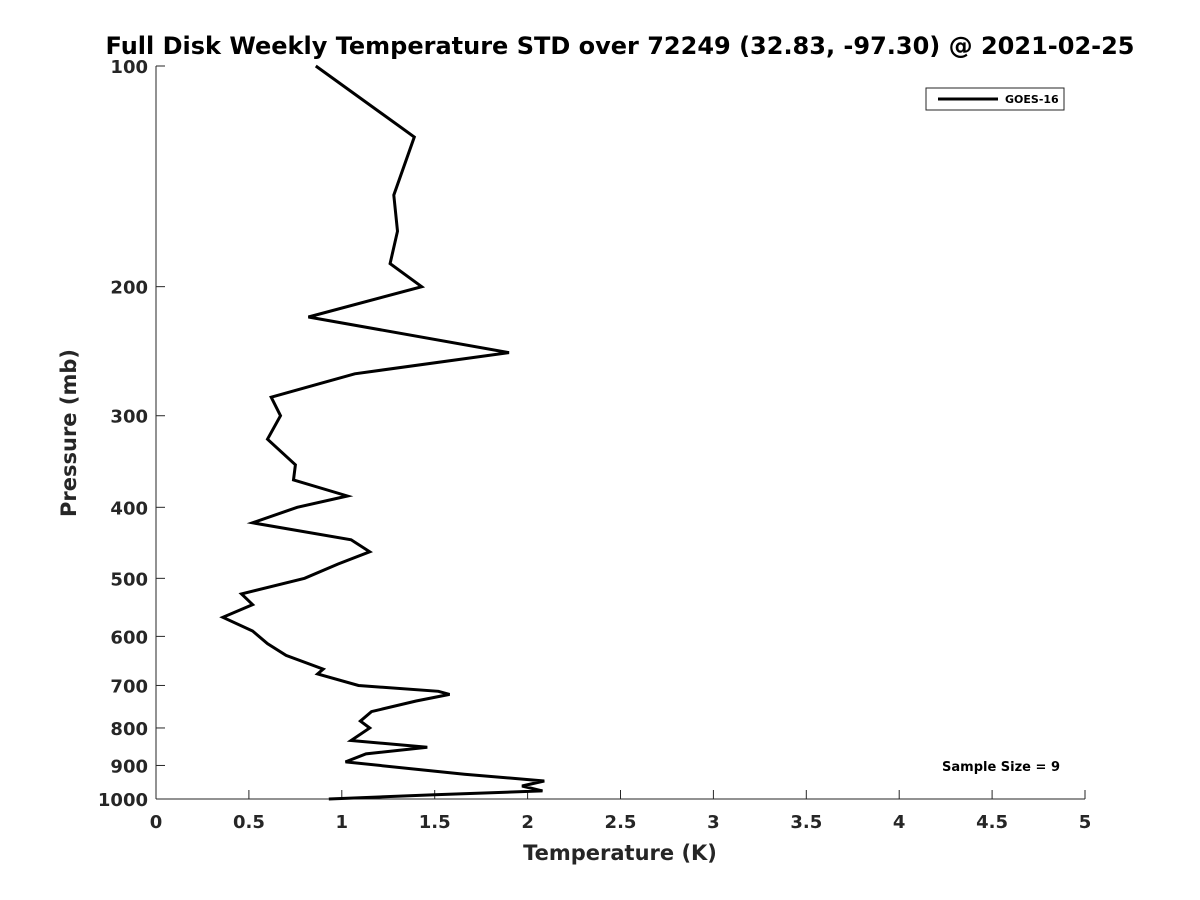 Image resolution: width=1200 pixels, height=900 pixels. I want to click on x-tick-label: 4, so click(899, 822).